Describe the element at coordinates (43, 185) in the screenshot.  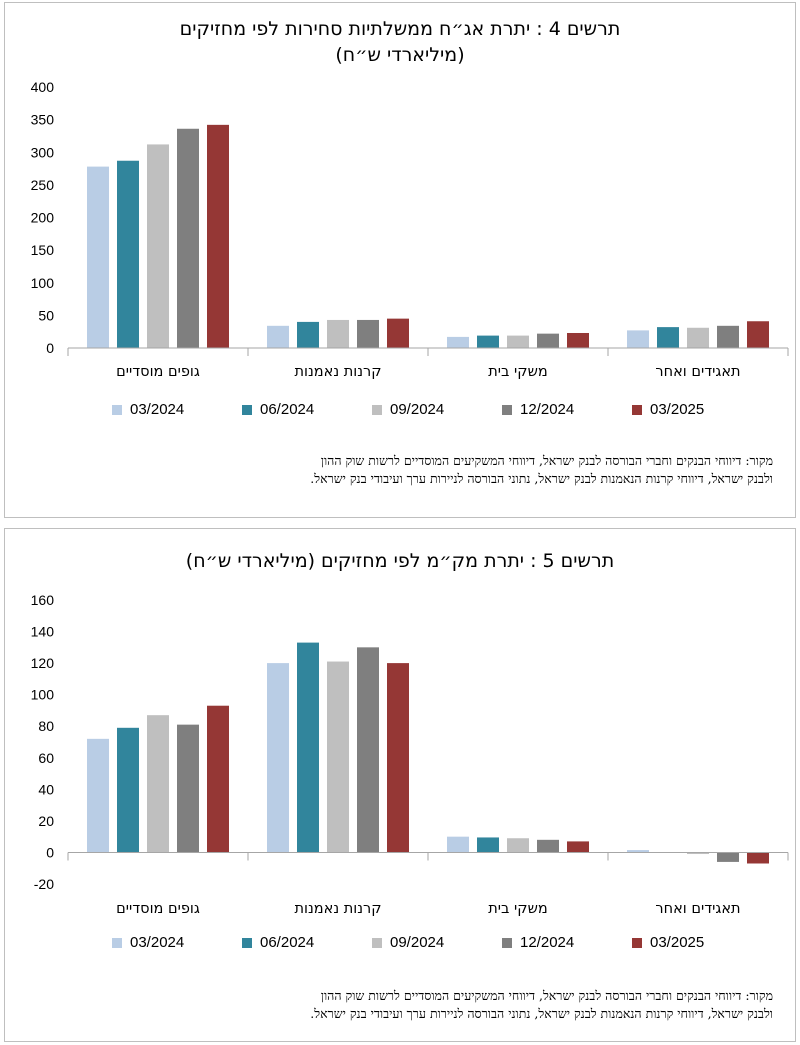
I see `y-tick-label: 250` at that location.